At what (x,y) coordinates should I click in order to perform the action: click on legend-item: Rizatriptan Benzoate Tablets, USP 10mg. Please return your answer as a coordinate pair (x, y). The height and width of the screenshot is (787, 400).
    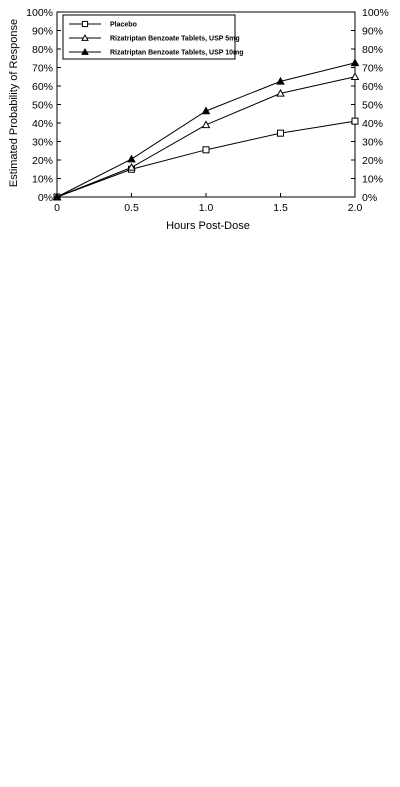
    Looking at the image, I should click on (156, 52).